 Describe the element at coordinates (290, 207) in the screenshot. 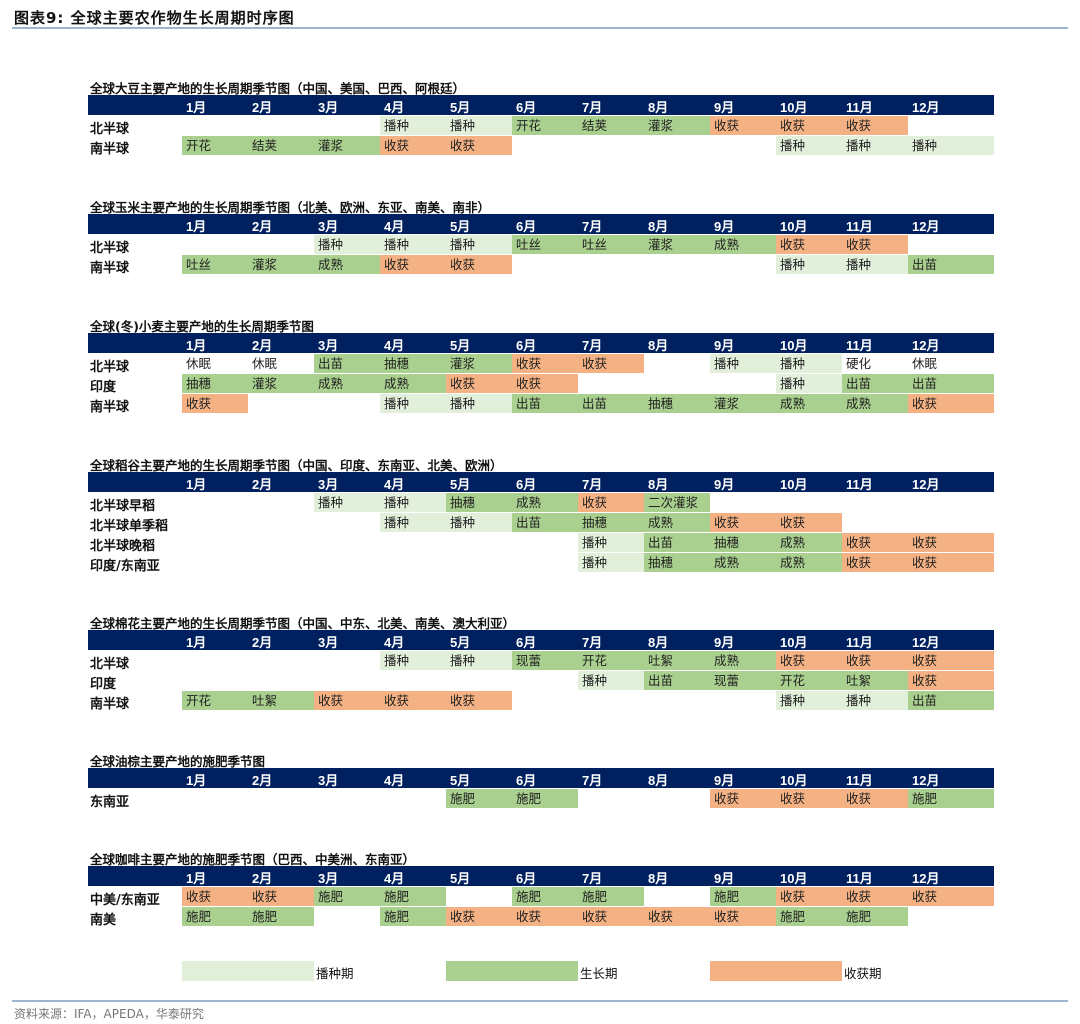

I see `section-title: 全球玉米主要产地的生长周期季节图（北美、欧洲、东亚、南美、南非）` at that location.